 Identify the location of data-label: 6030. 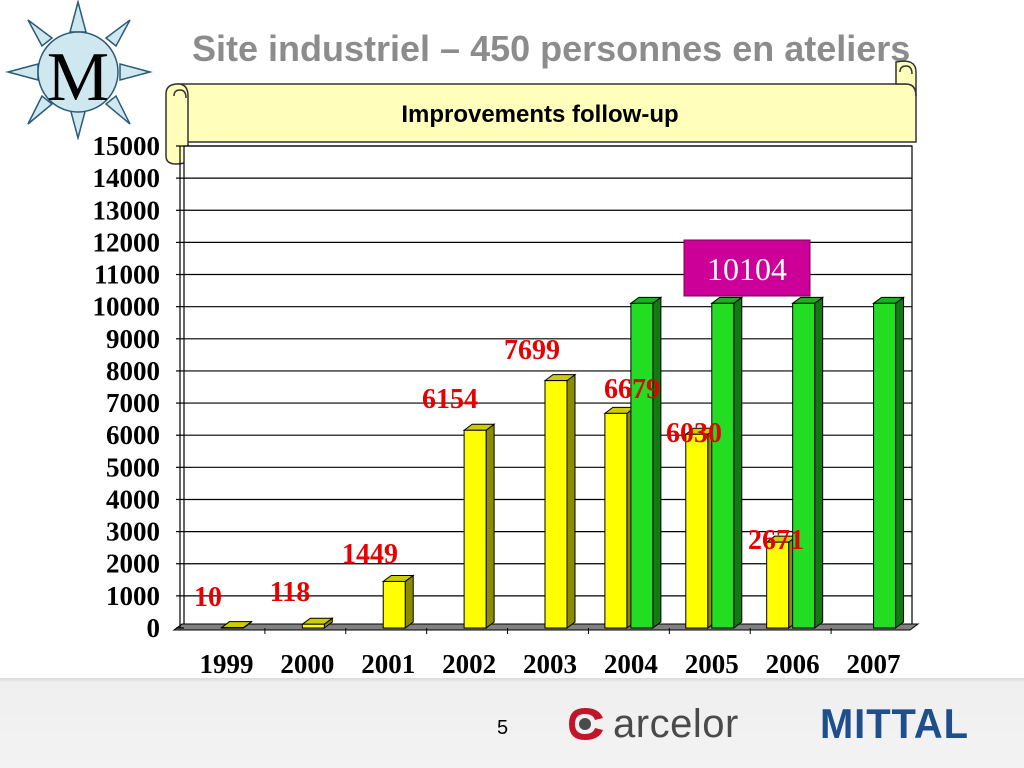
(694, 433).